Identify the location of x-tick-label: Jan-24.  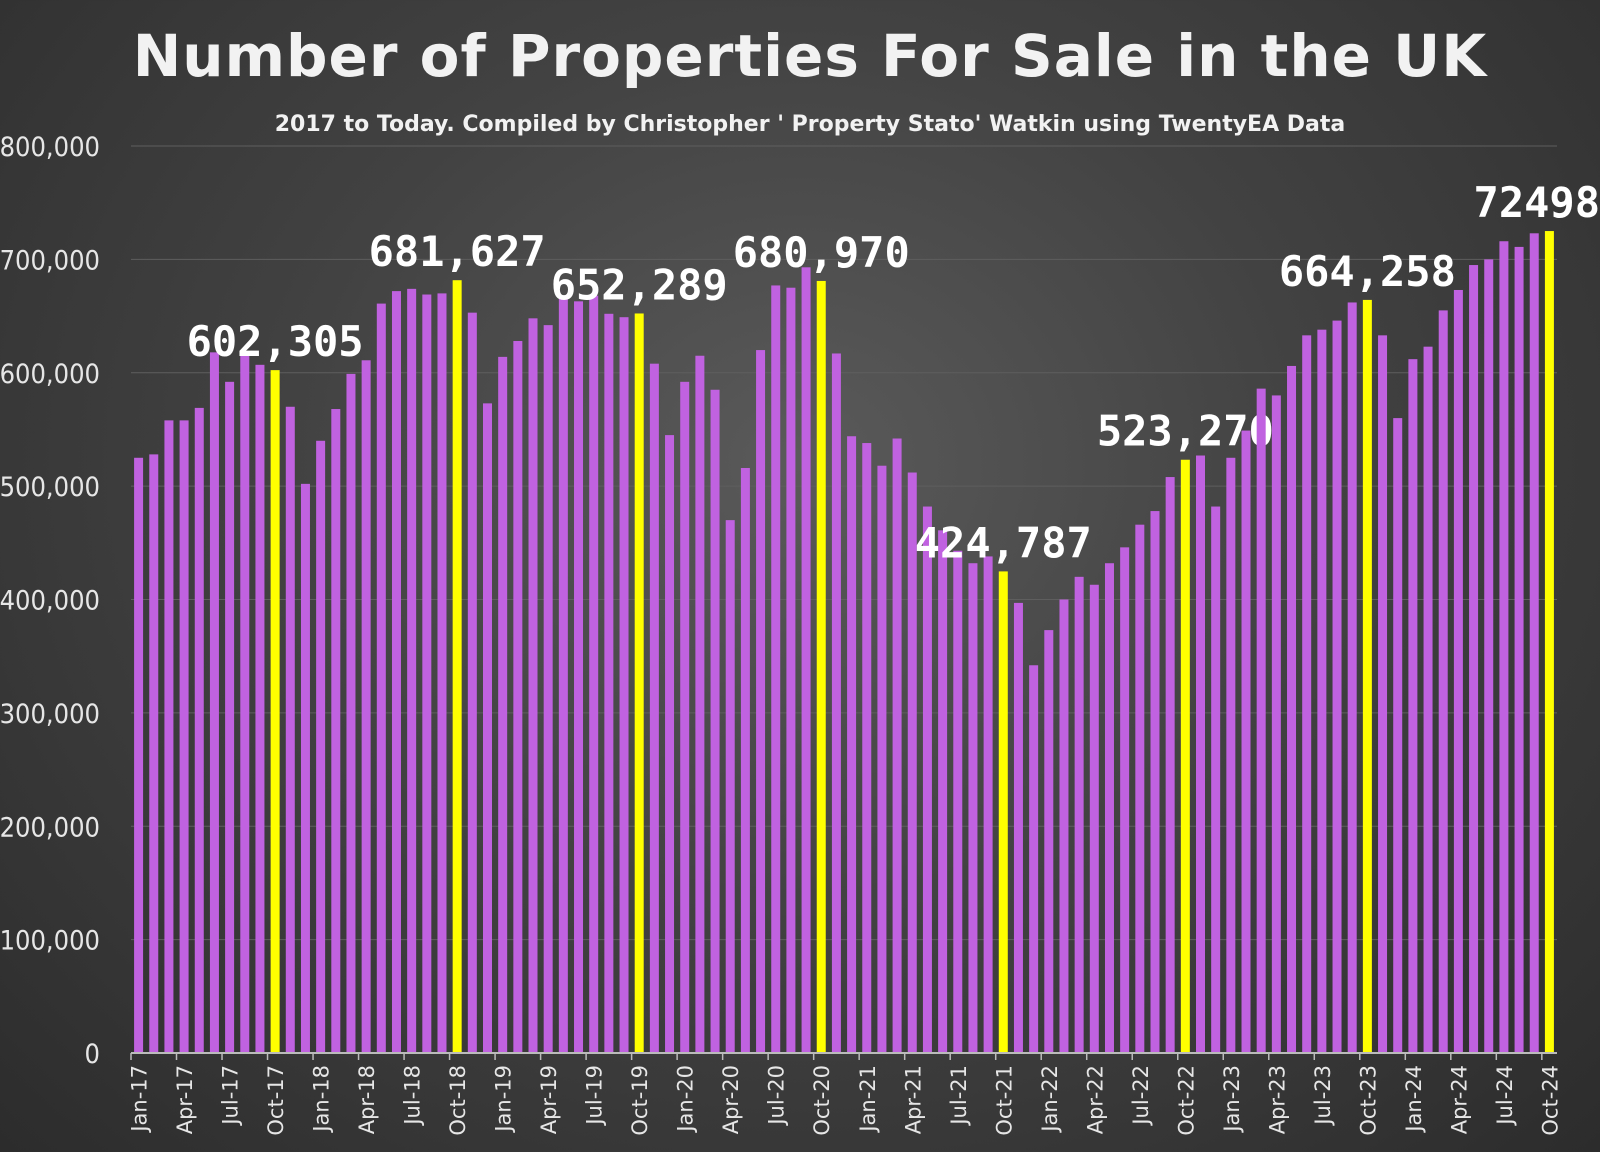
(1414, 1099).